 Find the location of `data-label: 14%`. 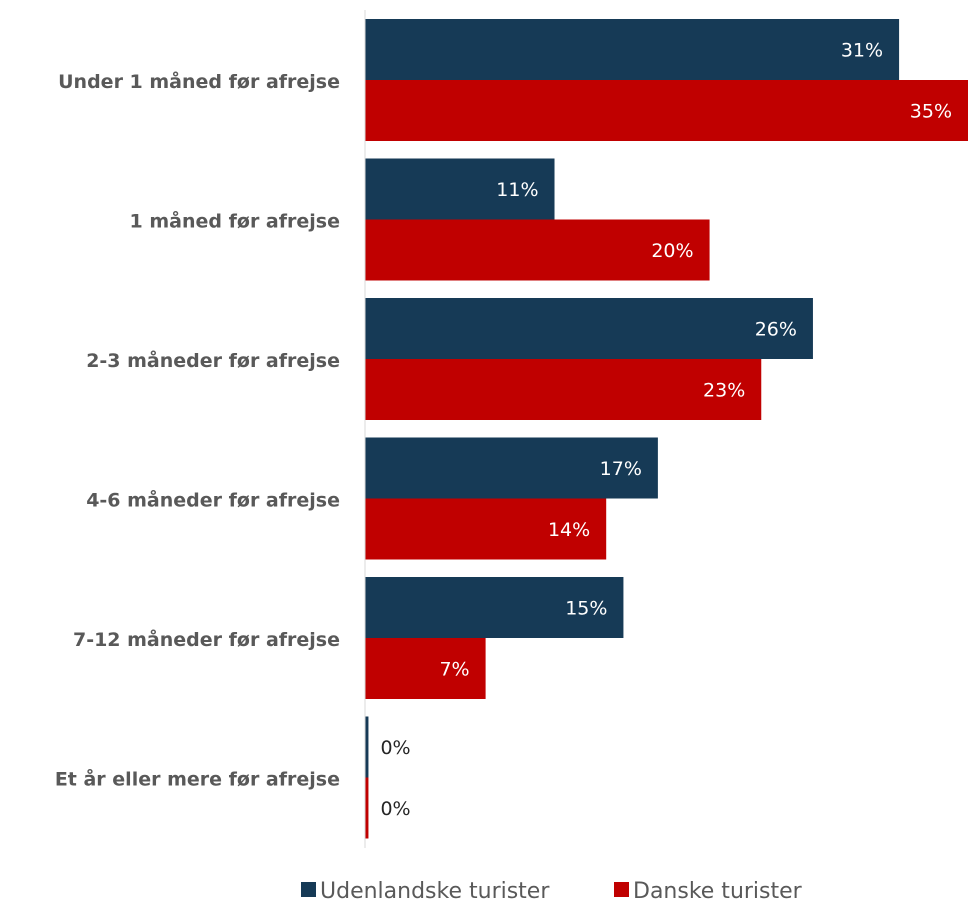

data-label: 14% is located at coordinates (569, 530).